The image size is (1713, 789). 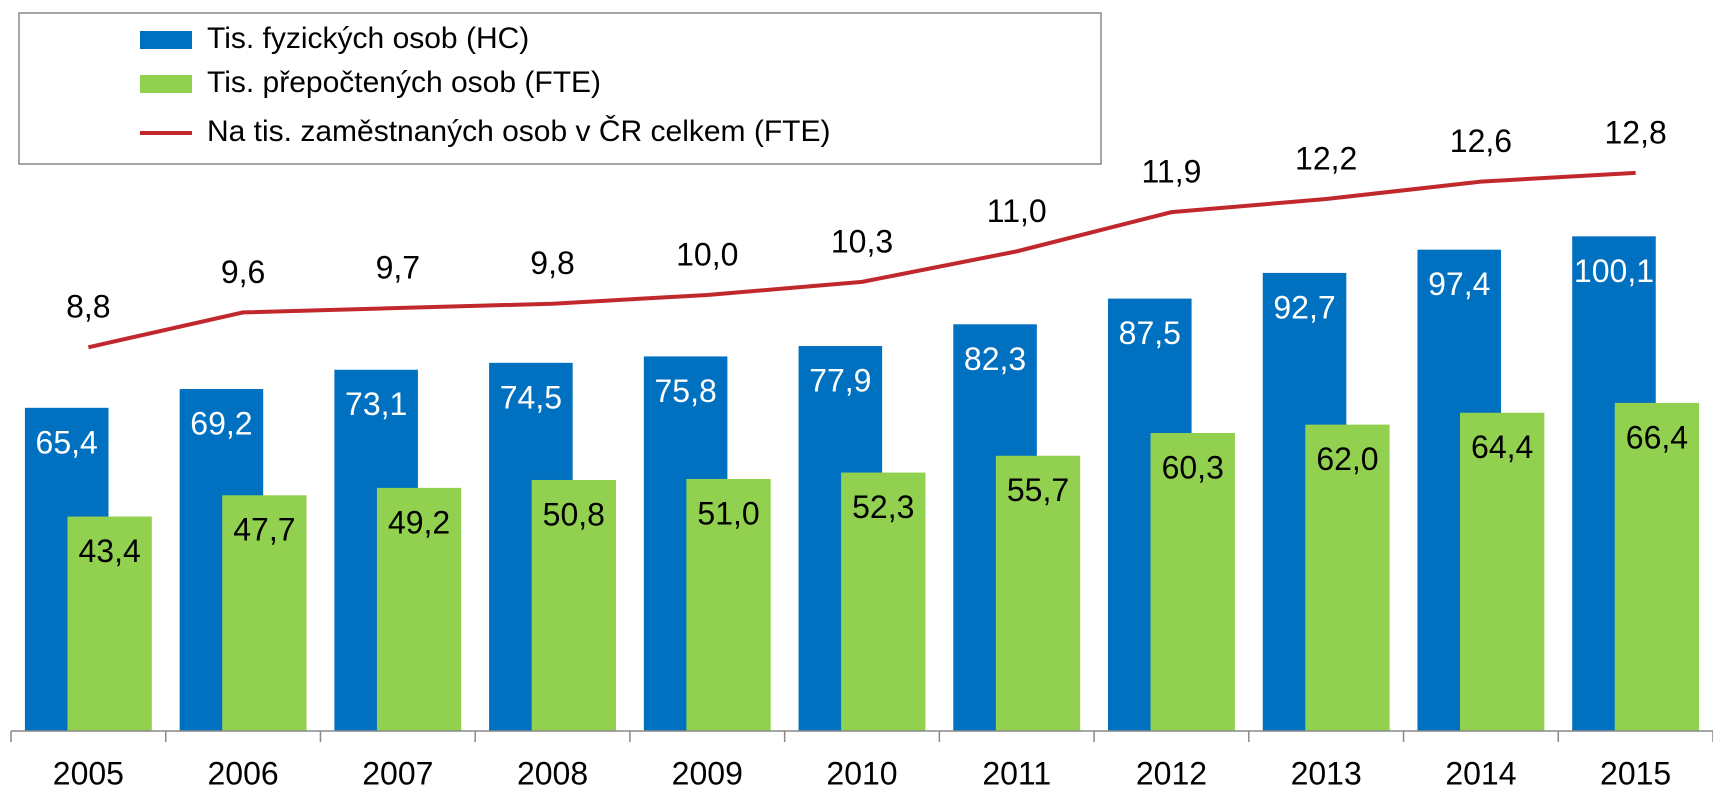 What do you see at coordinates (574, 514) in the screenshot?
I see `data-label: 50,8` at bounding box center [574, 514].